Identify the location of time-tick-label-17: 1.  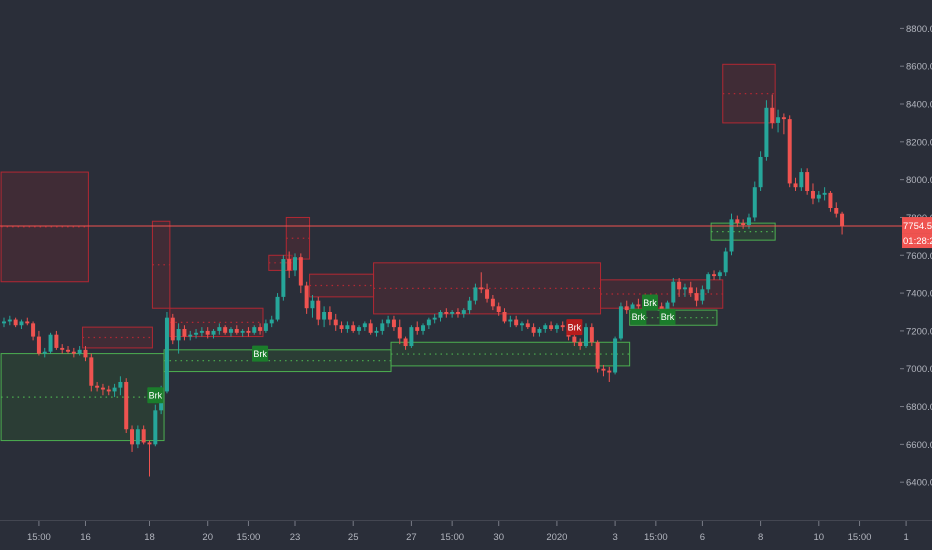
(905, 537).